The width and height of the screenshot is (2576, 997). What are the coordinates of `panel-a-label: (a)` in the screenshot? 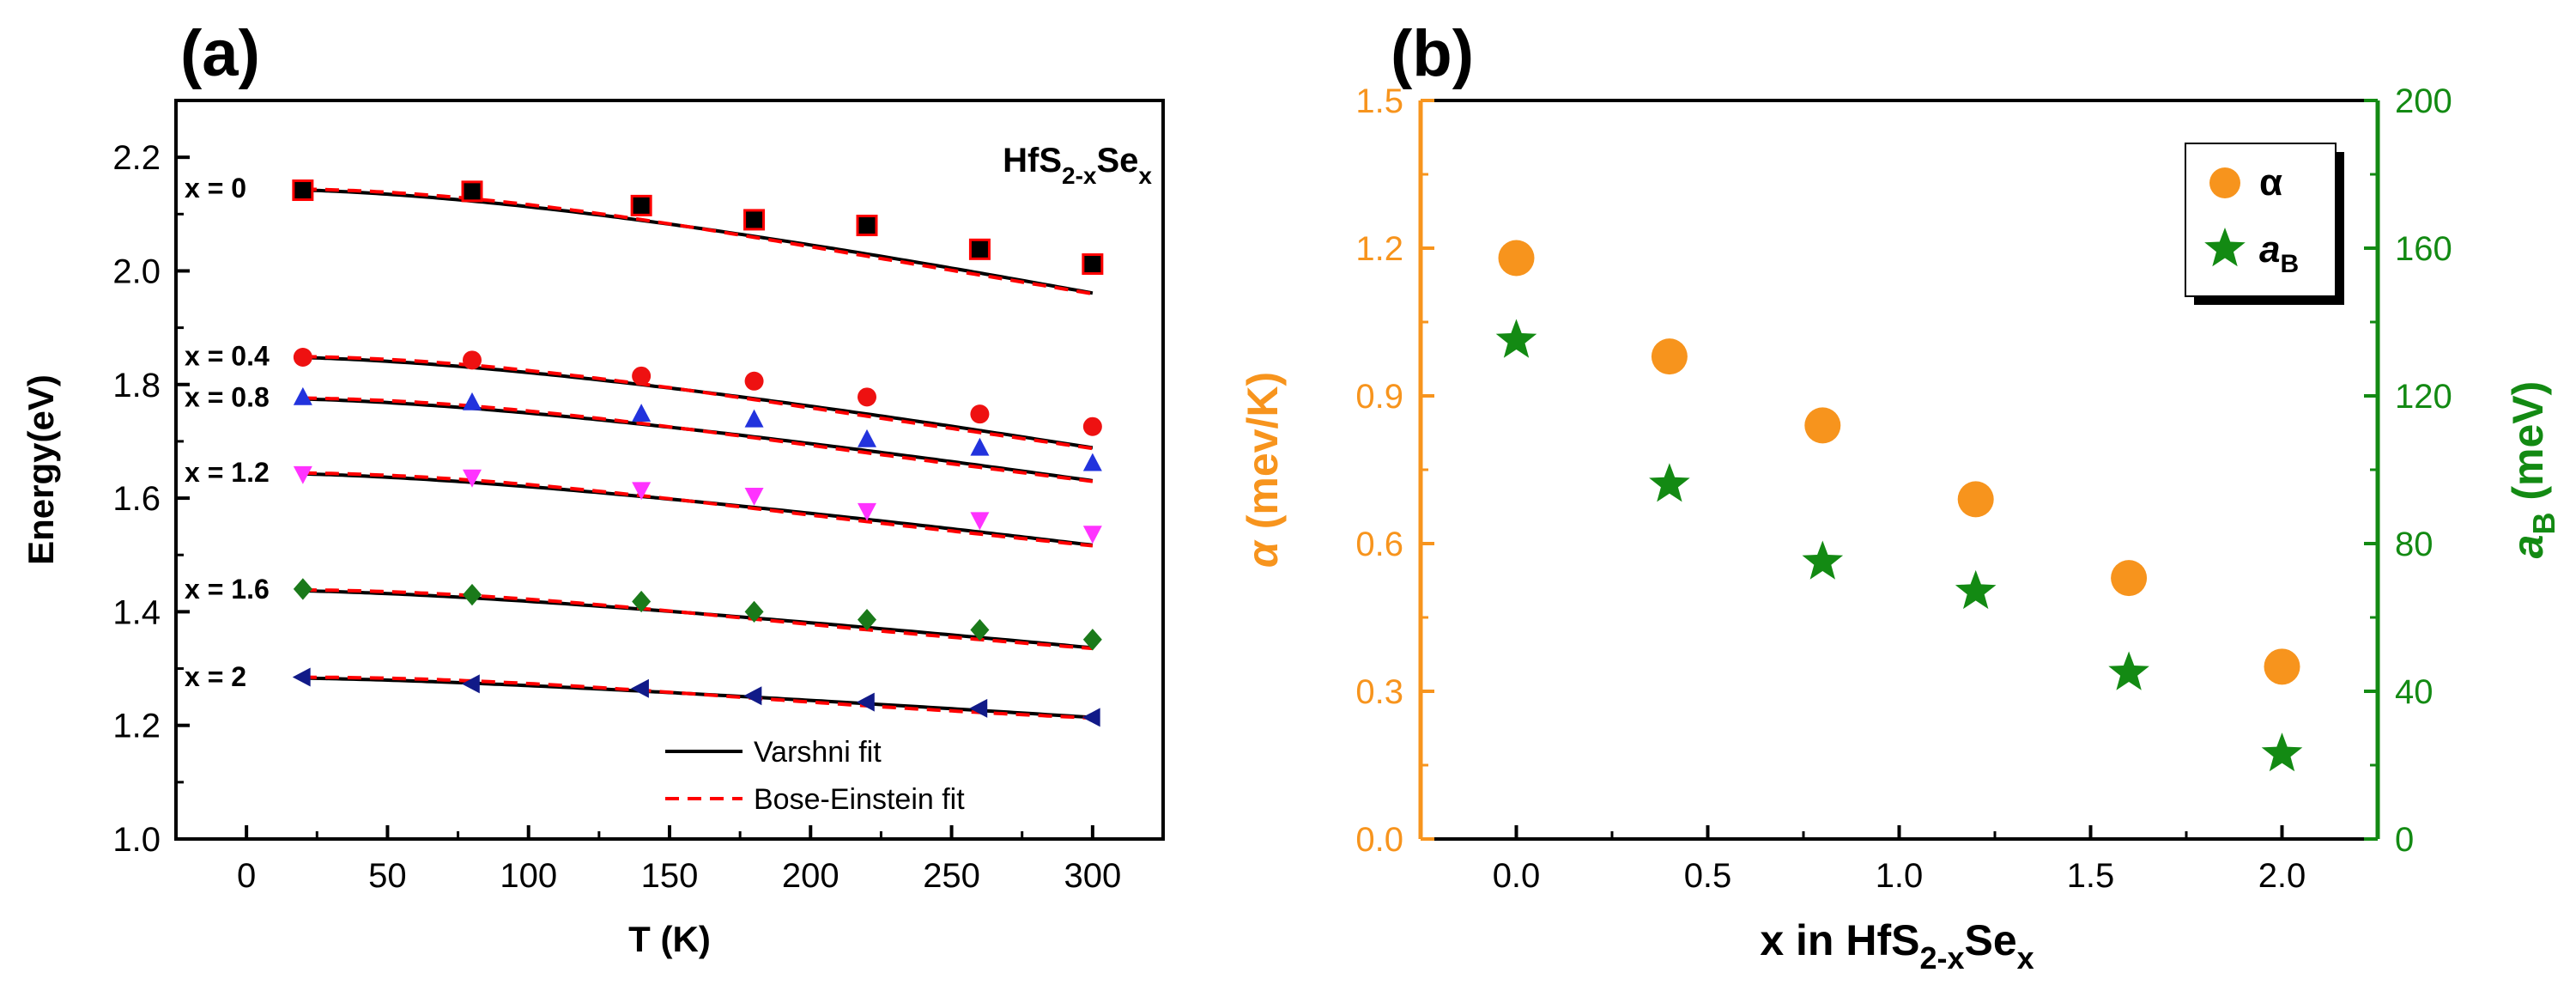 It's located at (220, 53).